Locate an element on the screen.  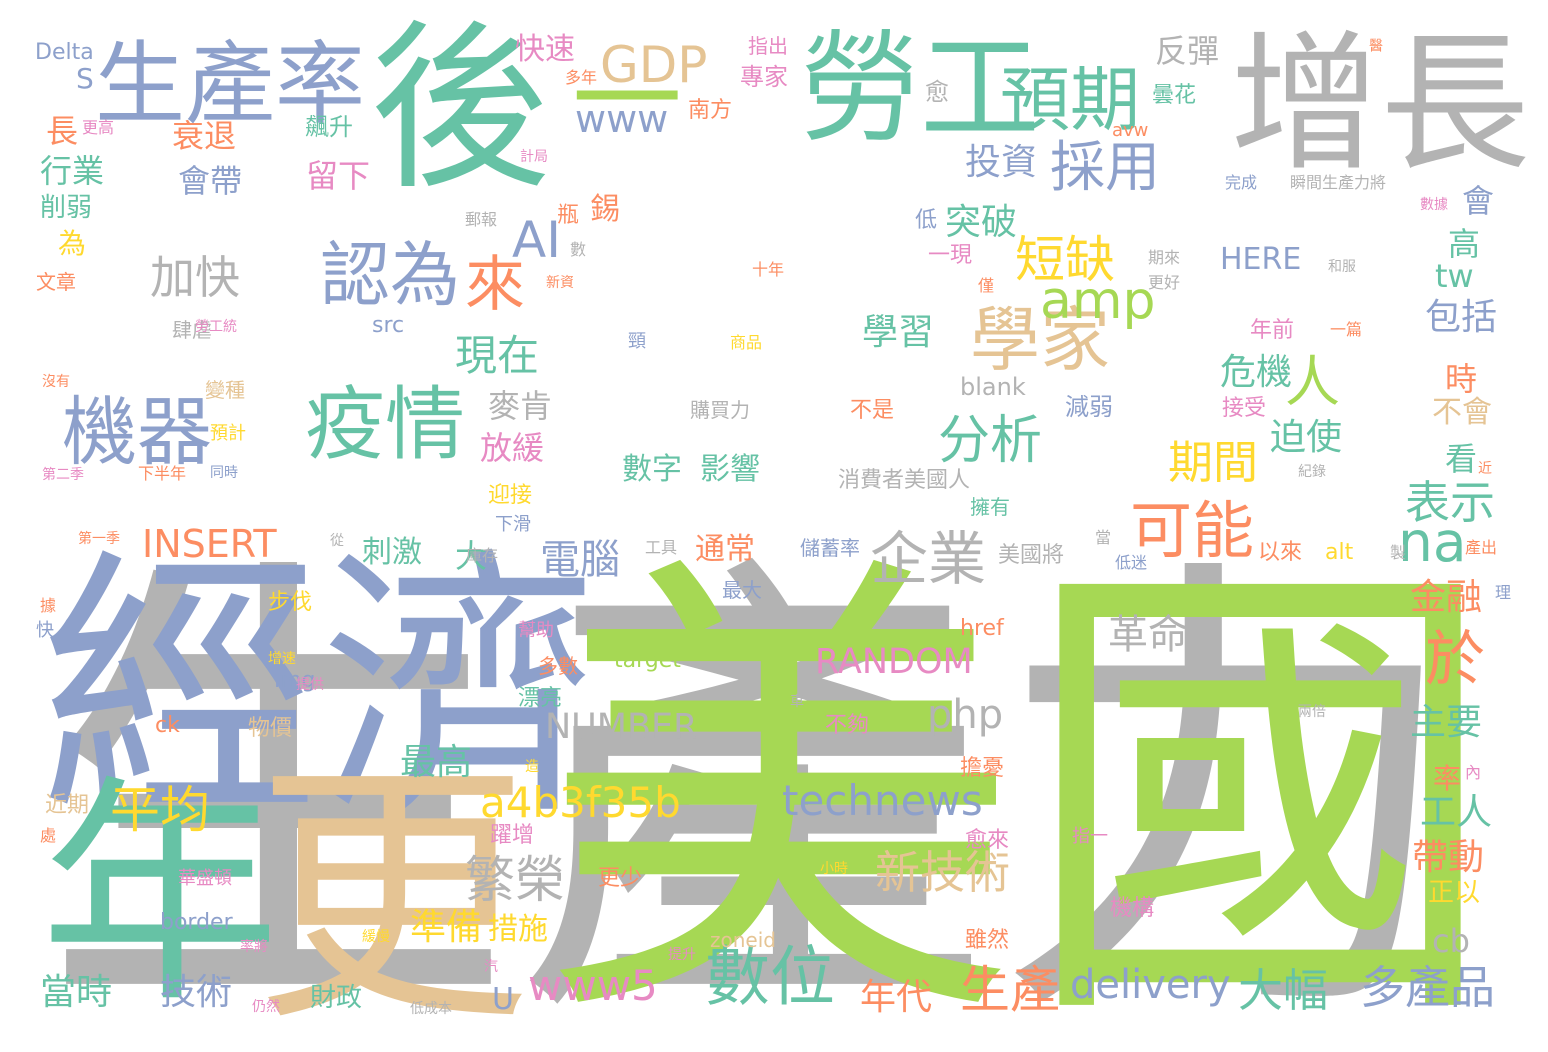
word-cloud-word: 沒有 is located at coordinates (56, 382).